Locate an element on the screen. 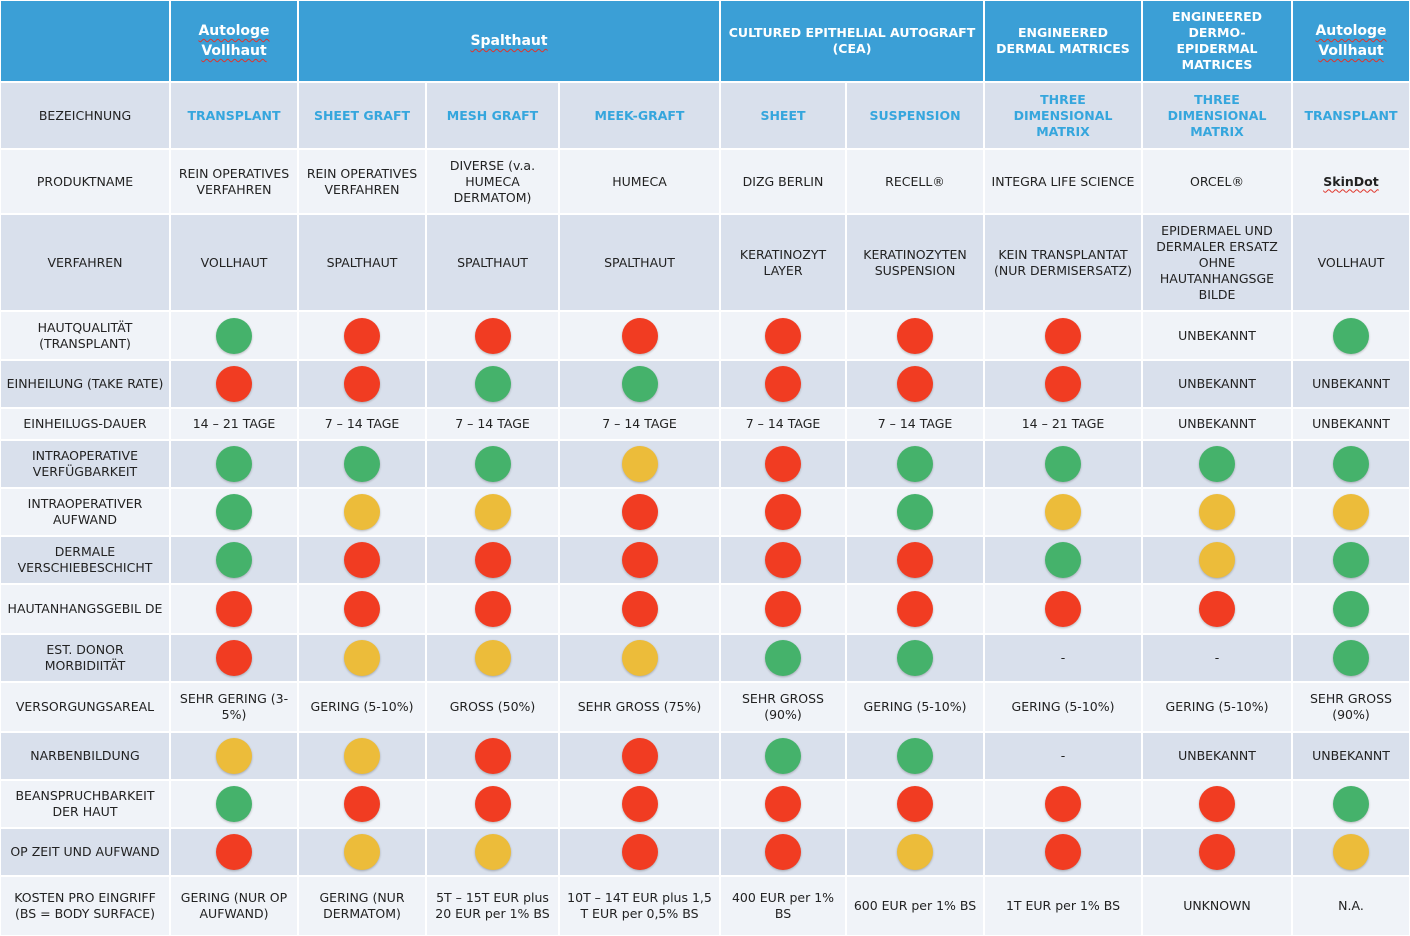 The height and width of the screenshot is (936, 1410). cell-text: INTEGRA LIFE SCIENCE is located at coordinates (1063, 181).